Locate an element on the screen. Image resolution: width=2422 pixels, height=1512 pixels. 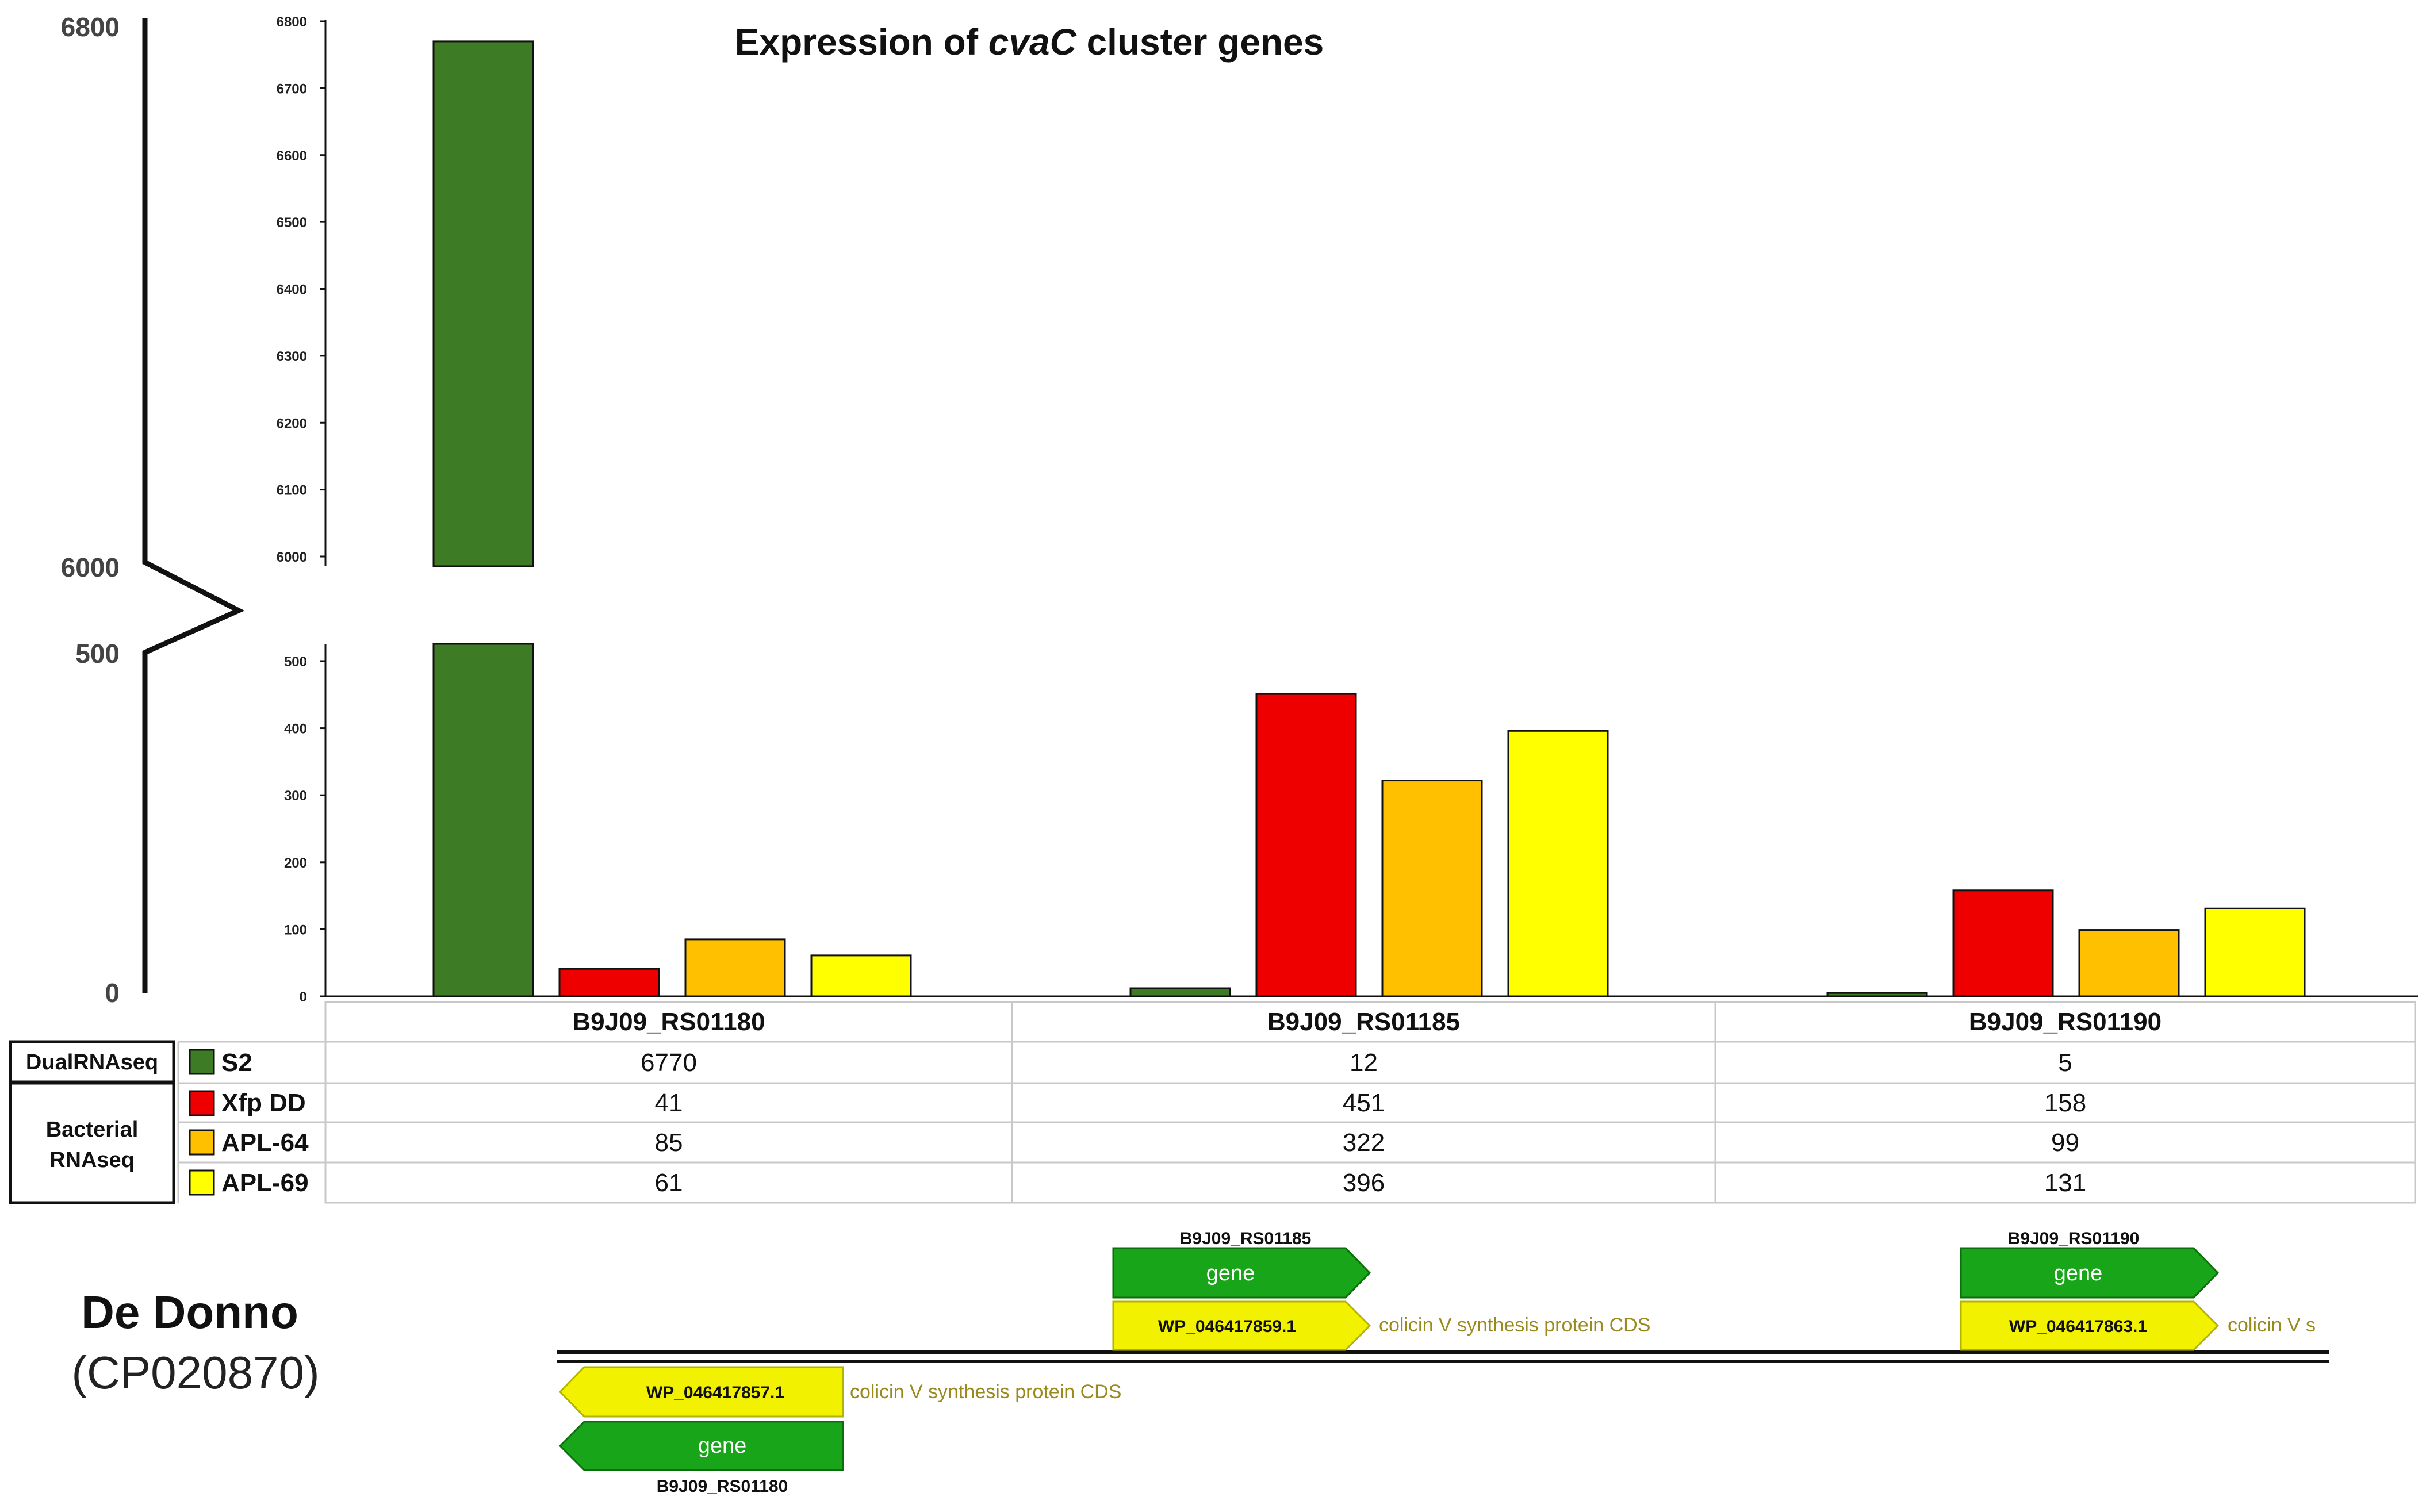
tick-label: 200 is located at coordinates (295, 863).